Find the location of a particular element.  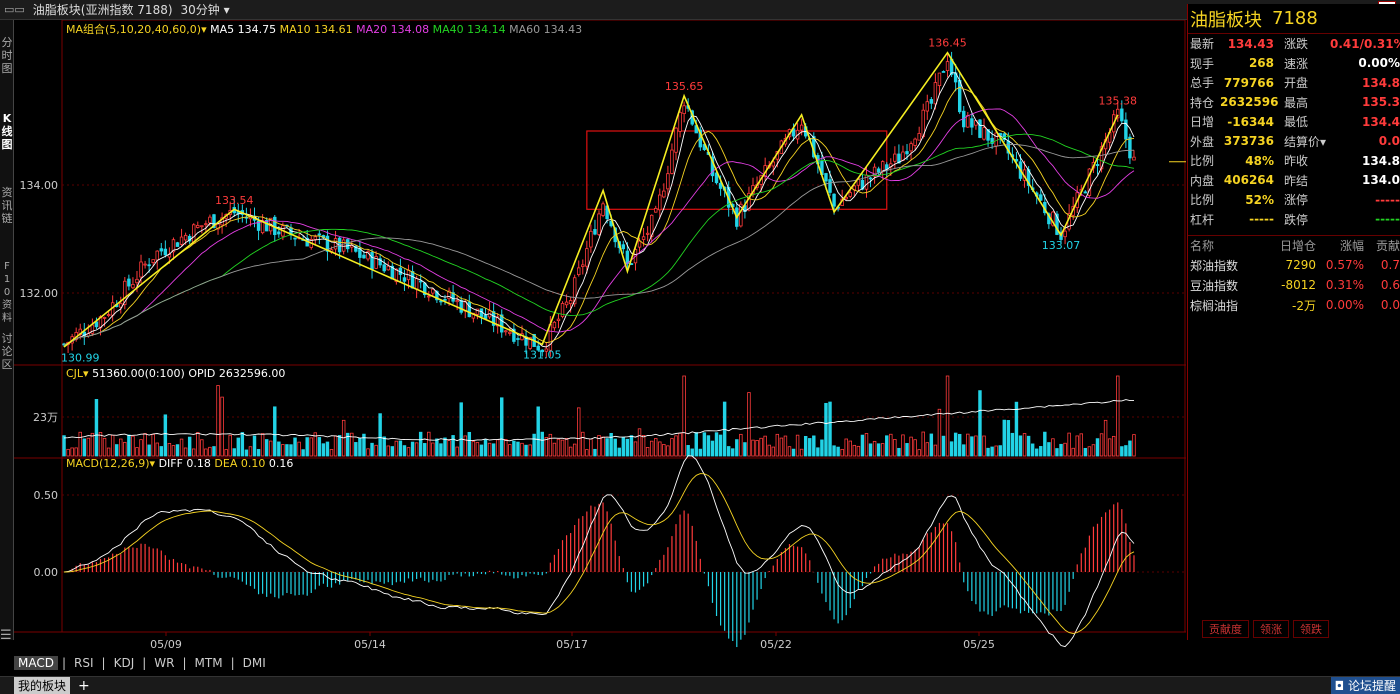

forum-reminder-button: ◘ 论坛提醒 is located at coordinates (1365, 685).